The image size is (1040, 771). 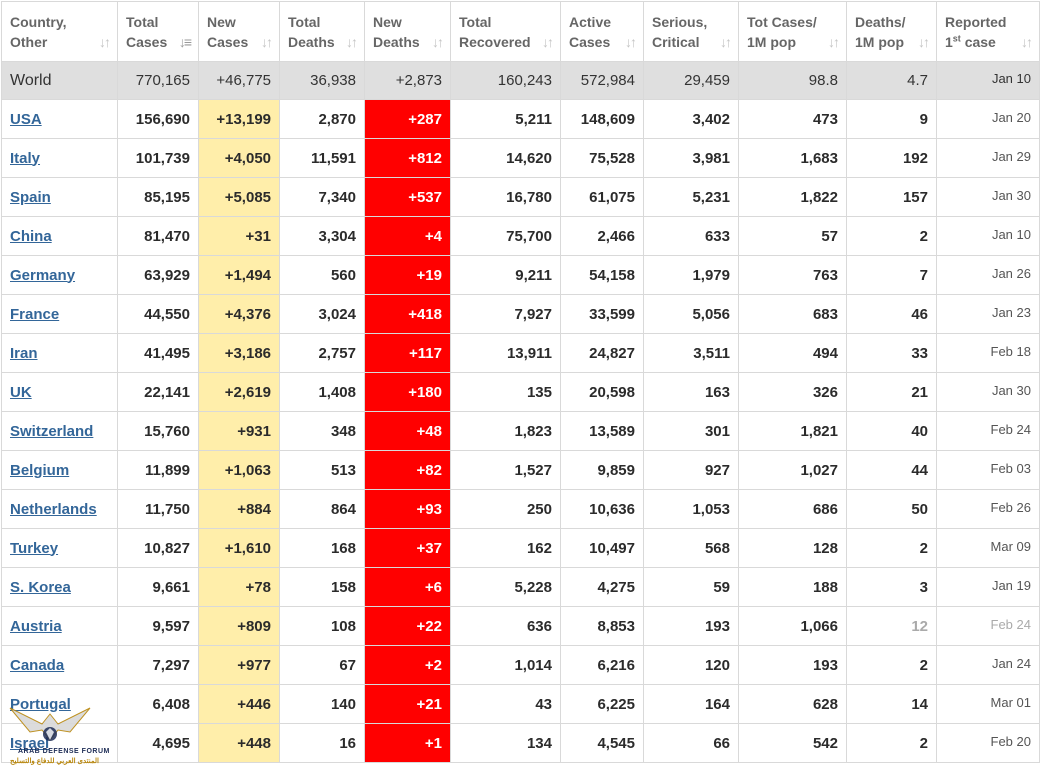 I want to click on country-cell: USA, so click(x=59, y=119).